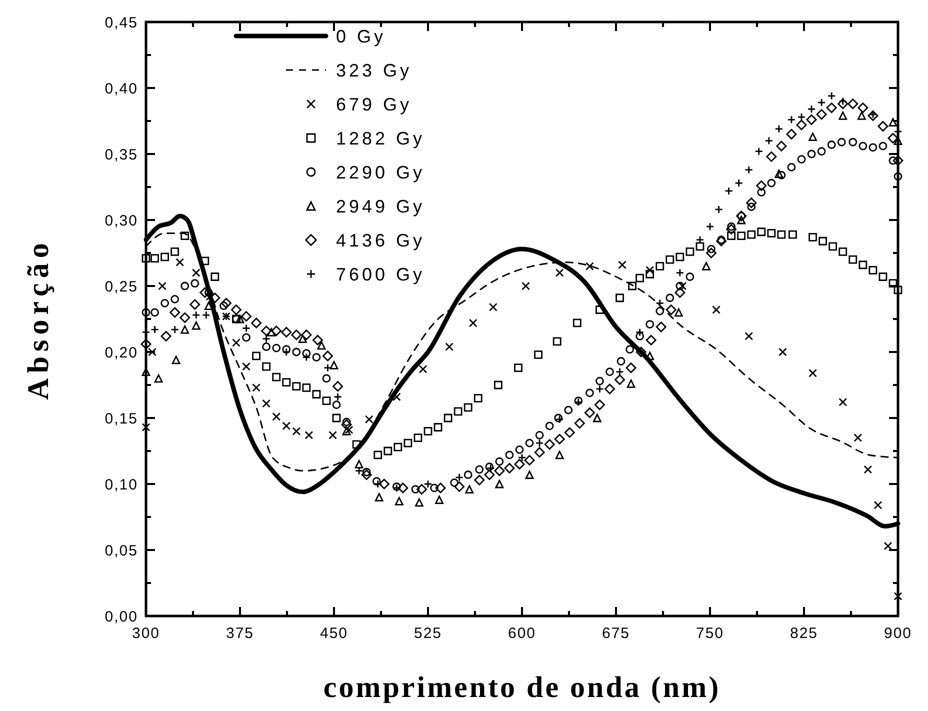  Describe the element at coordinates (121, 419) in the screenshot. I see `y-tick-label: 0,15` at that location.